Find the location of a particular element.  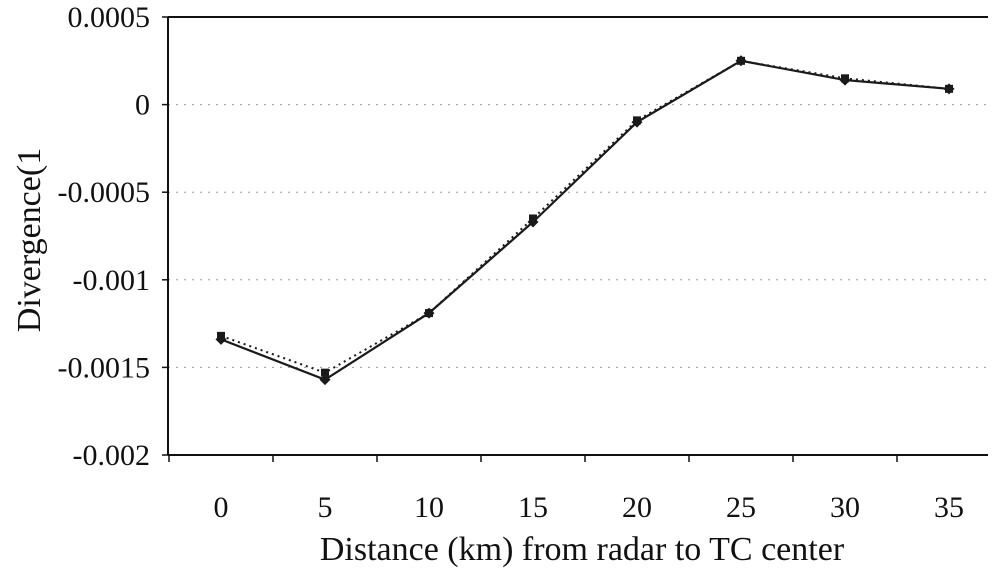

y-tick-label: 0.0005 is located at coordinates (109, 17).